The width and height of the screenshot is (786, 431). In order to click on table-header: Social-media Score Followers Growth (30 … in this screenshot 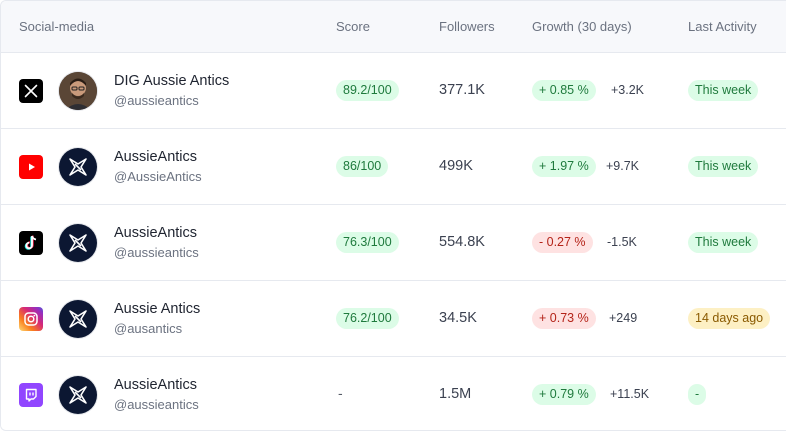, I will do `click(393, 27)`.